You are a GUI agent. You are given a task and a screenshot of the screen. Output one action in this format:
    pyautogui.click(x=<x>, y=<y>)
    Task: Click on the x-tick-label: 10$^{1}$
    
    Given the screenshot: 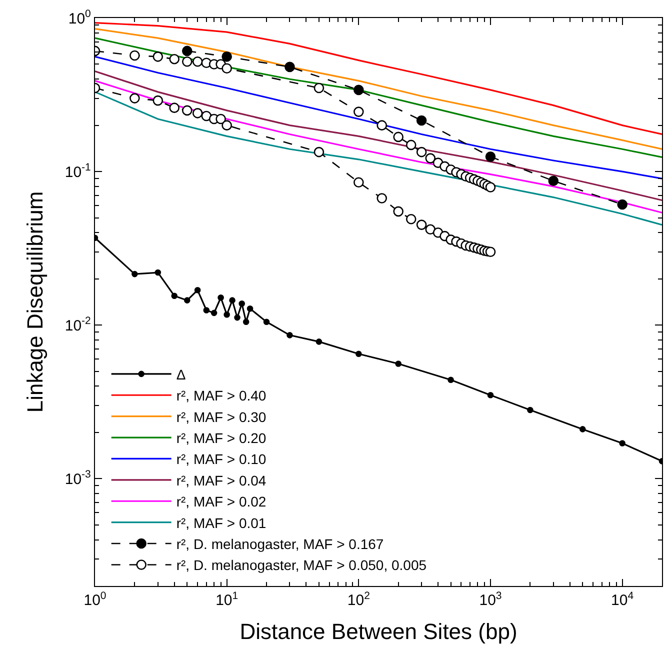 What is the action you would take?
    pyautogui.click(x=227, y=600)
    